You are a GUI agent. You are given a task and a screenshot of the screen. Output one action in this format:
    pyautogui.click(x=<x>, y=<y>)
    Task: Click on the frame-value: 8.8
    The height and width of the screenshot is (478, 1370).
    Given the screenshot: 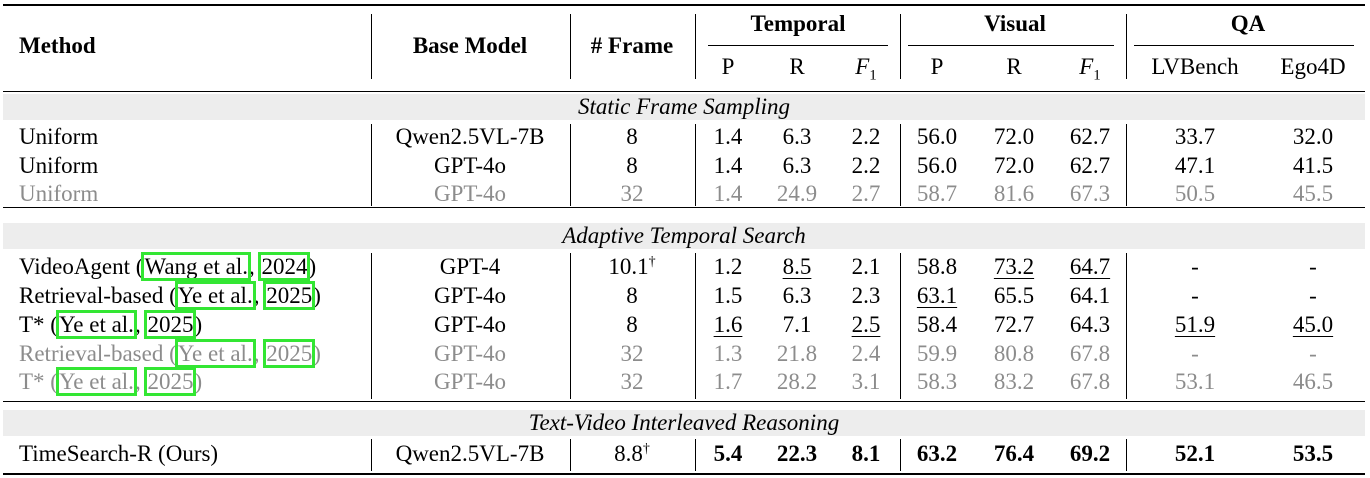 What is the action you would take?
    pyautogui.click(x=628, y=453)
    